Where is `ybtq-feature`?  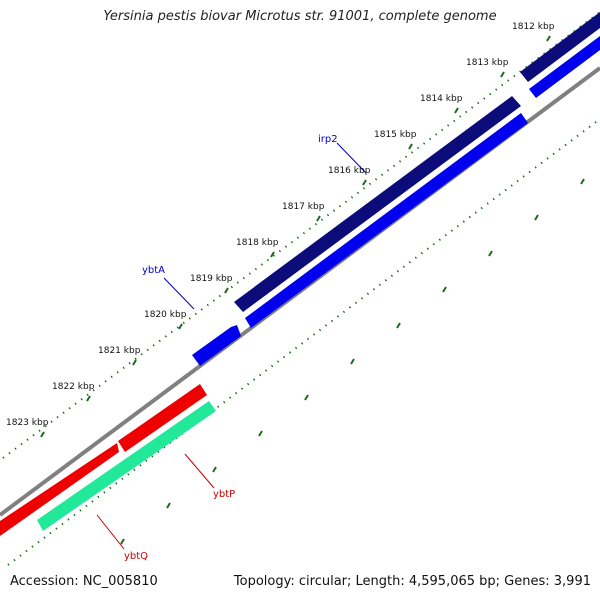 ybtq-feature is located at coordinates (126, 466).